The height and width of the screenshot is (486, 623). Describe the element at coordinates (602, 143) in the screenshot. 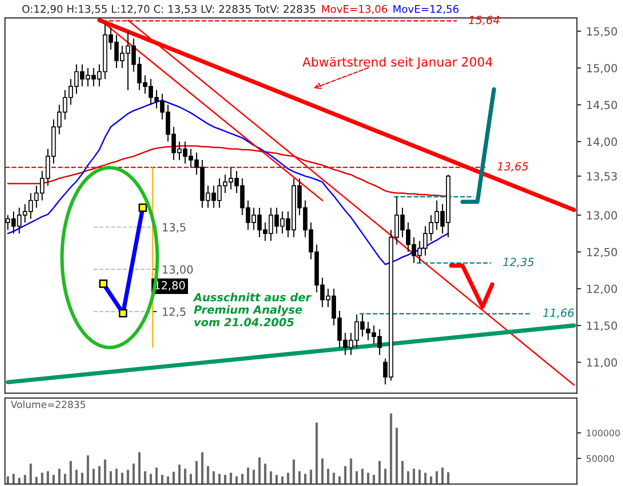

I see `y-tick-label: 14,00` at that location.